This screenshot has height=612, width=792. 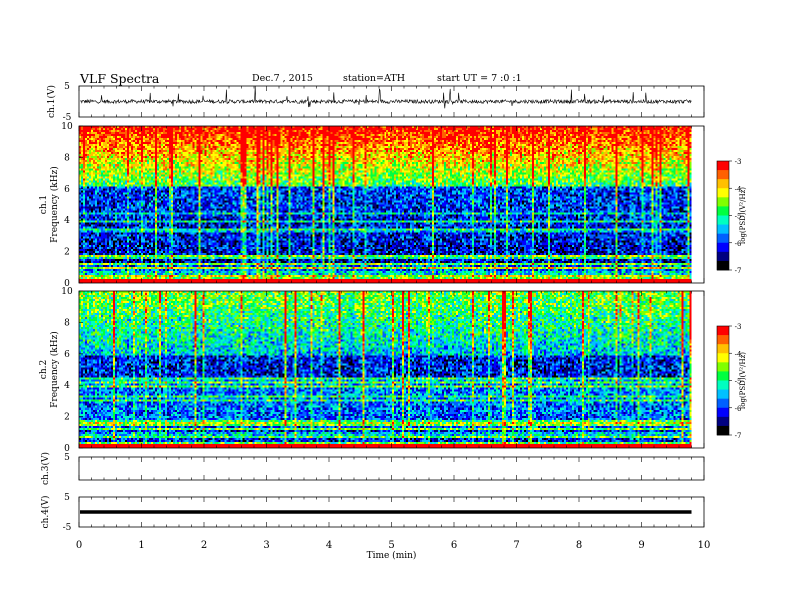 What do you see at coordinates (45, 512) in the screenshot?
I see `y-axis-label: ch.4(V)` at bounding box center [45, 512].